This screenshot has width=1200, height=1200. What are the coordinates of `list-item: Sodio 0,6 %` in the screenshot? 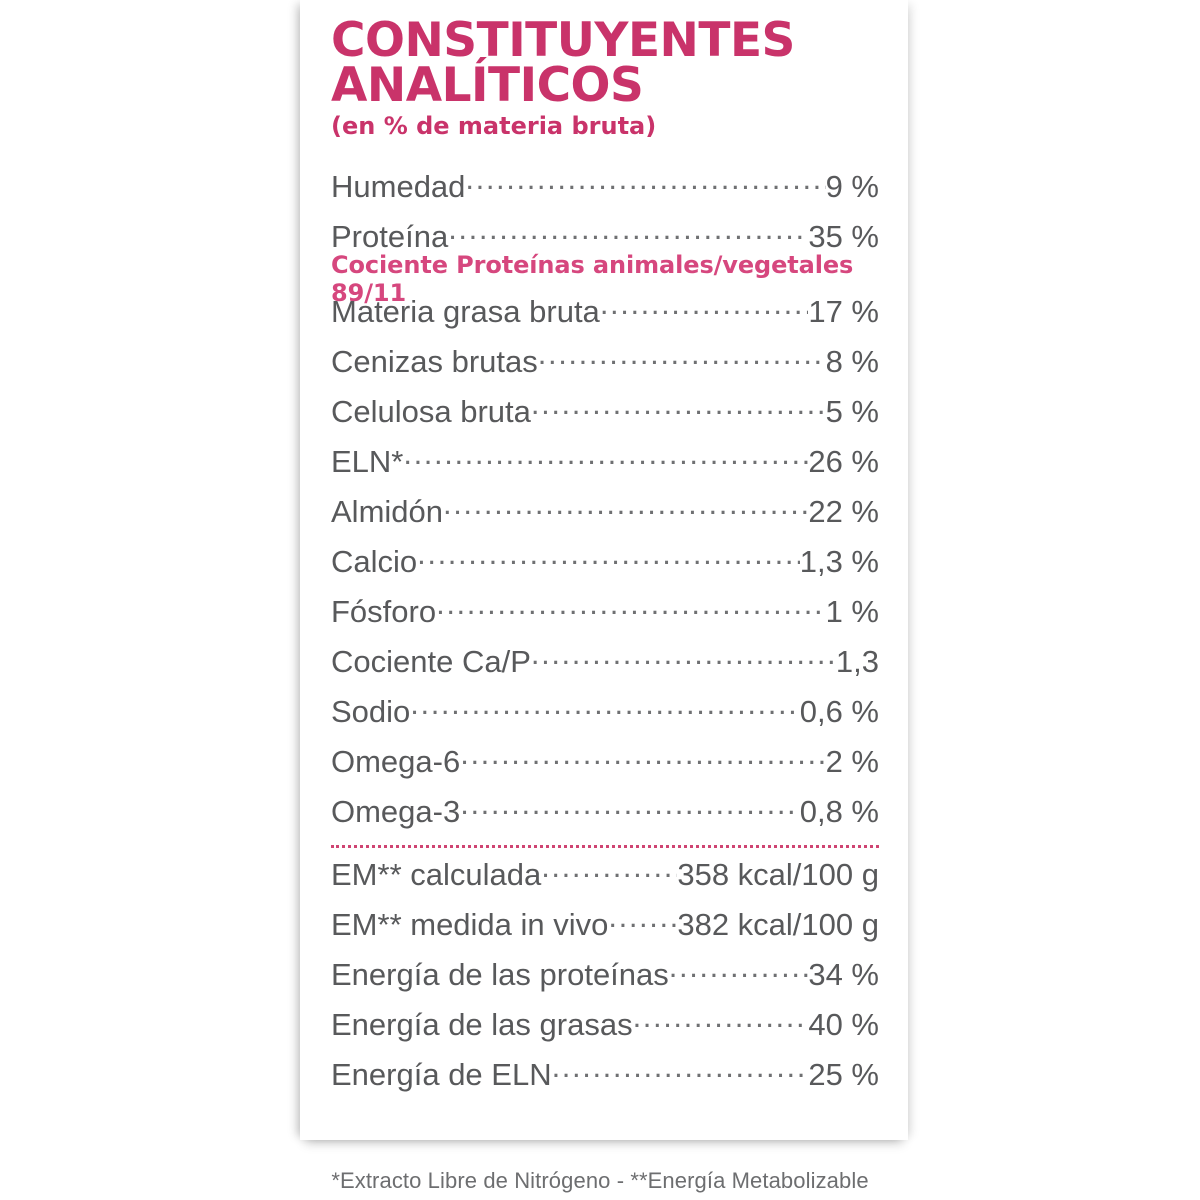 It's located at (605, 716).